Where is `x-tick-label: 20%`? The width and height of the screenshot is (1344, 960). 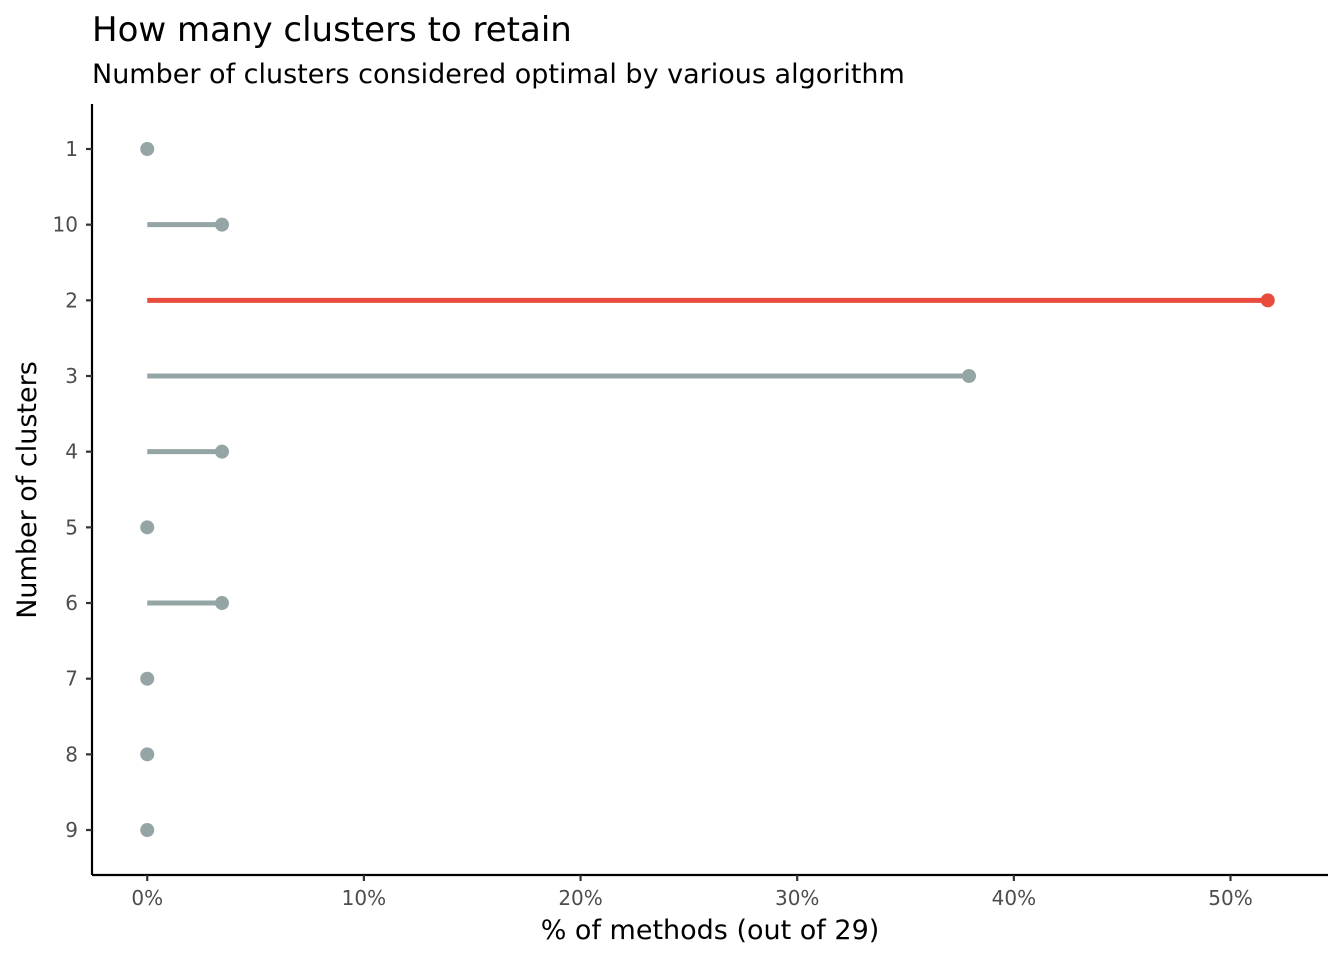
x-tick-label: 20% is located at coordinates (580, 898).